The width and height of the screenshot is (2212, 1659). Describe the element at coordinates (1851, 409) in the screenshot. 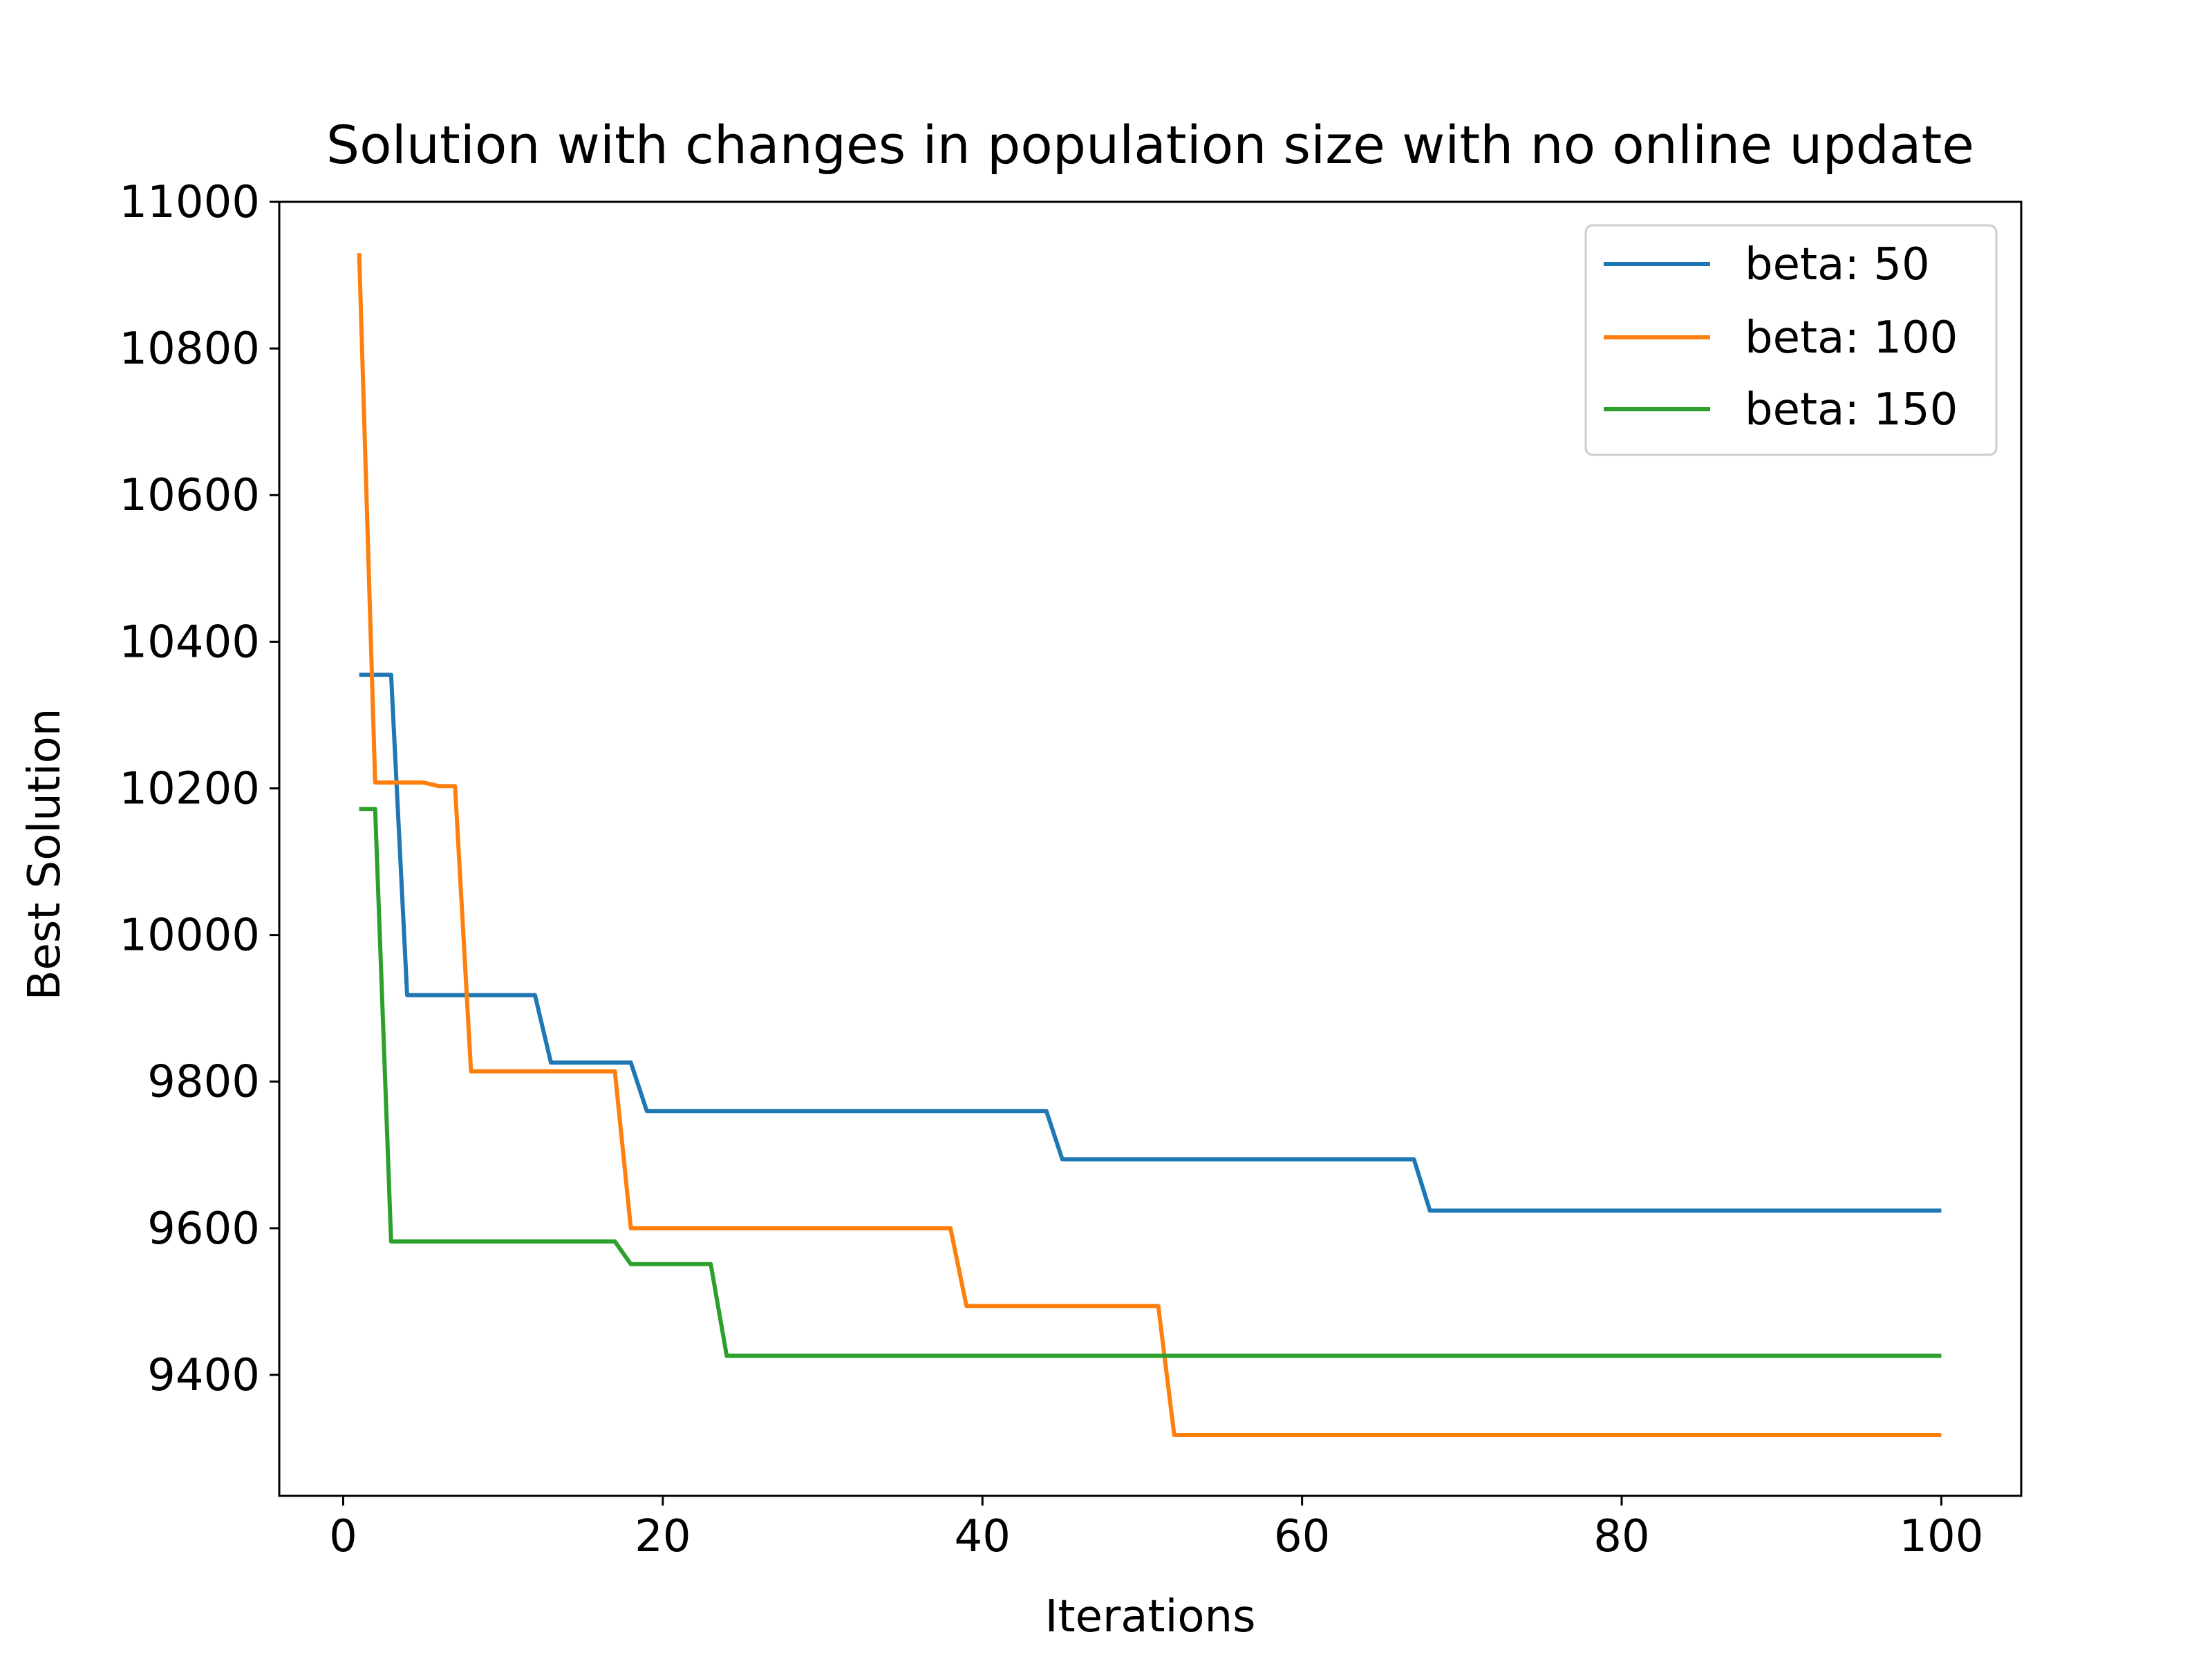

I see `legend-label-beta-150: beta: 150` at that location.